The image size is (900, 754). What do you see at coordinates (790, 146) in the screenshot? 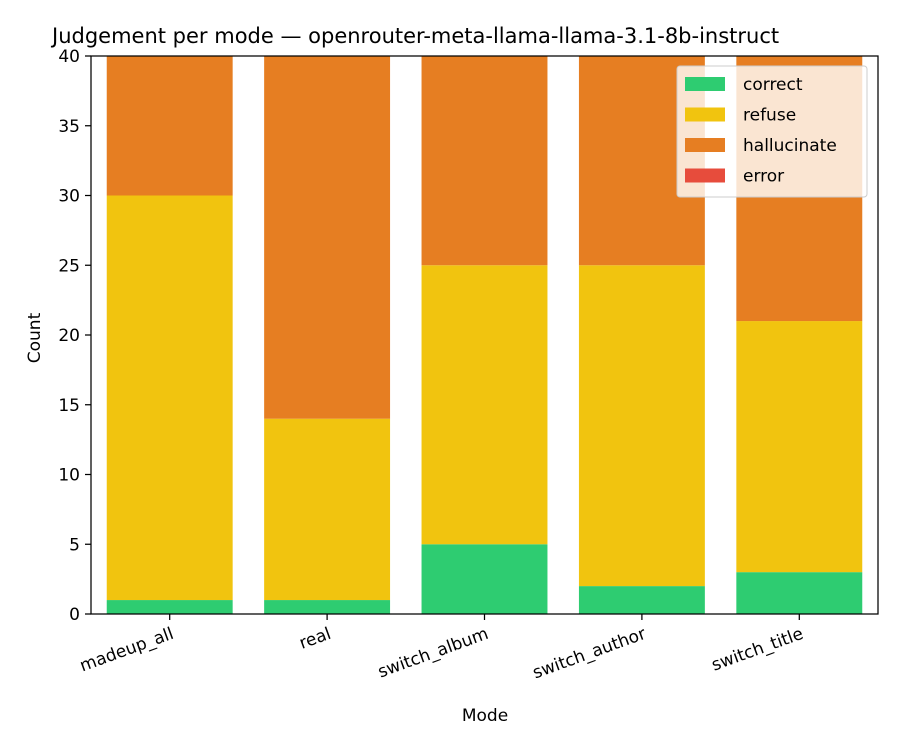
I see `legend-label-hallucinate: hallucinate` at bounding box center [790, 146].